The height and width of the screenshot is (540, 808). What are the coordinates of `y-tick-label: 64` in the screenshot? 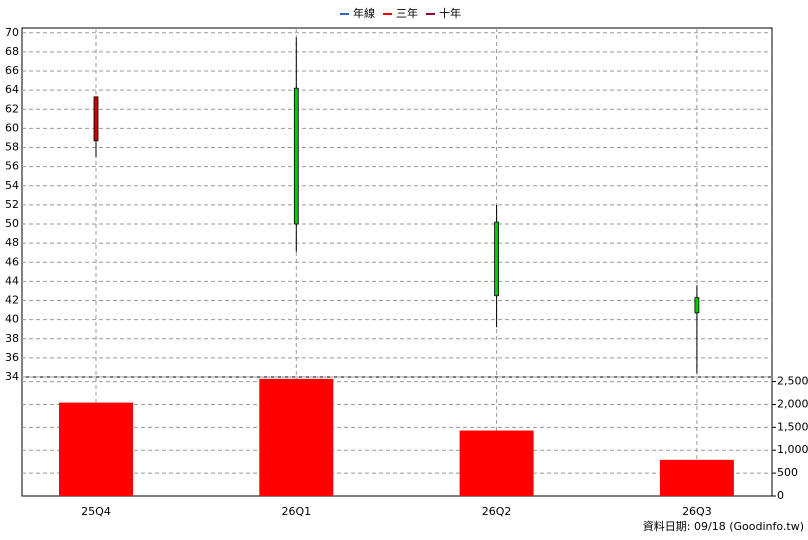 It's located at (12, 89).